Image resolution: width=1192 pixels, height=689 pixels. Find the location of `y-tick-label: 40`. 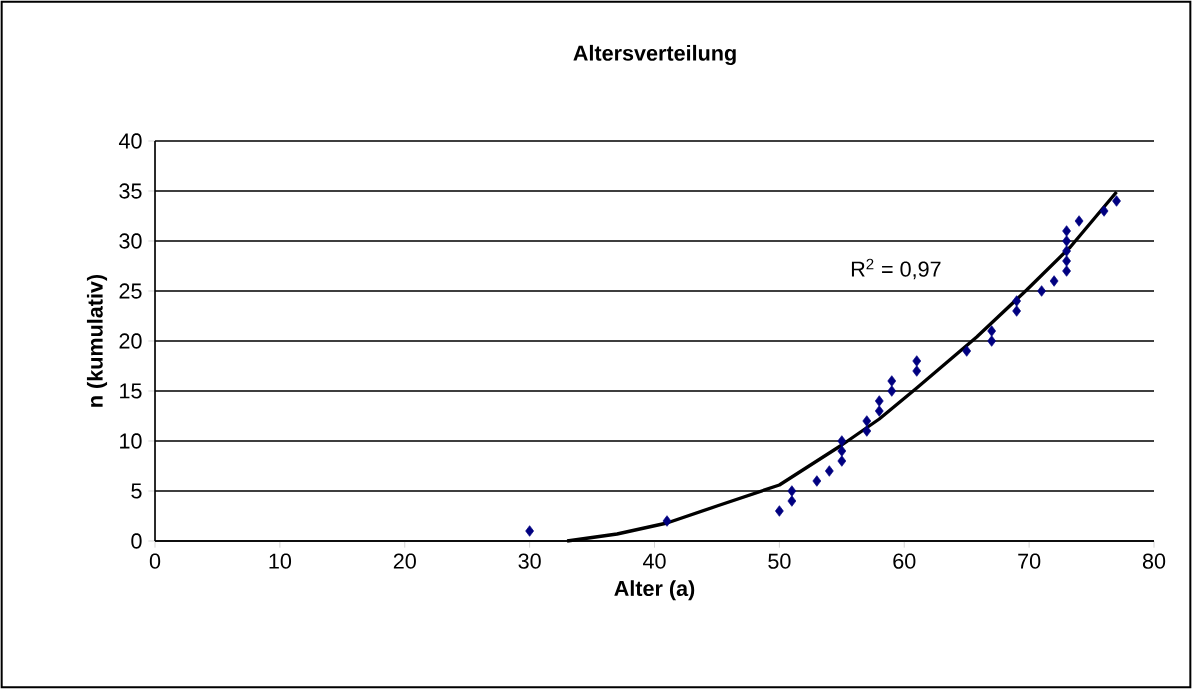

y-tick-label: 40 is located at coordinates (130, 141).